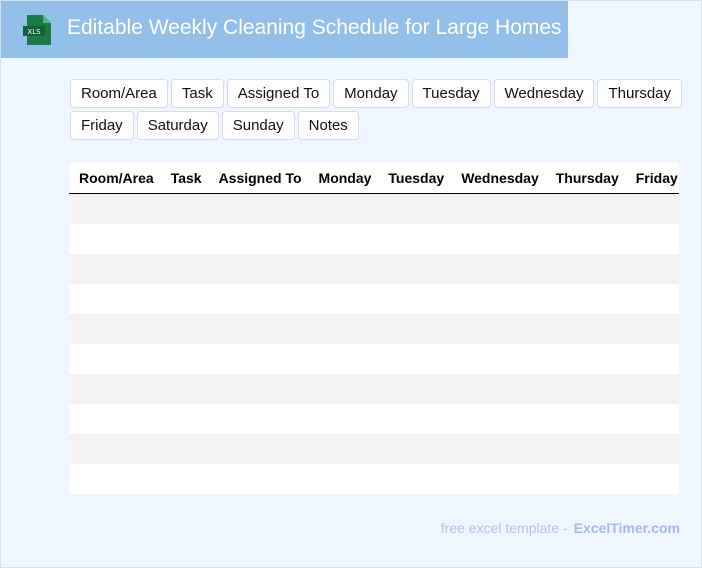  I want to click on column-header: Room/Area, so click(115, 178).